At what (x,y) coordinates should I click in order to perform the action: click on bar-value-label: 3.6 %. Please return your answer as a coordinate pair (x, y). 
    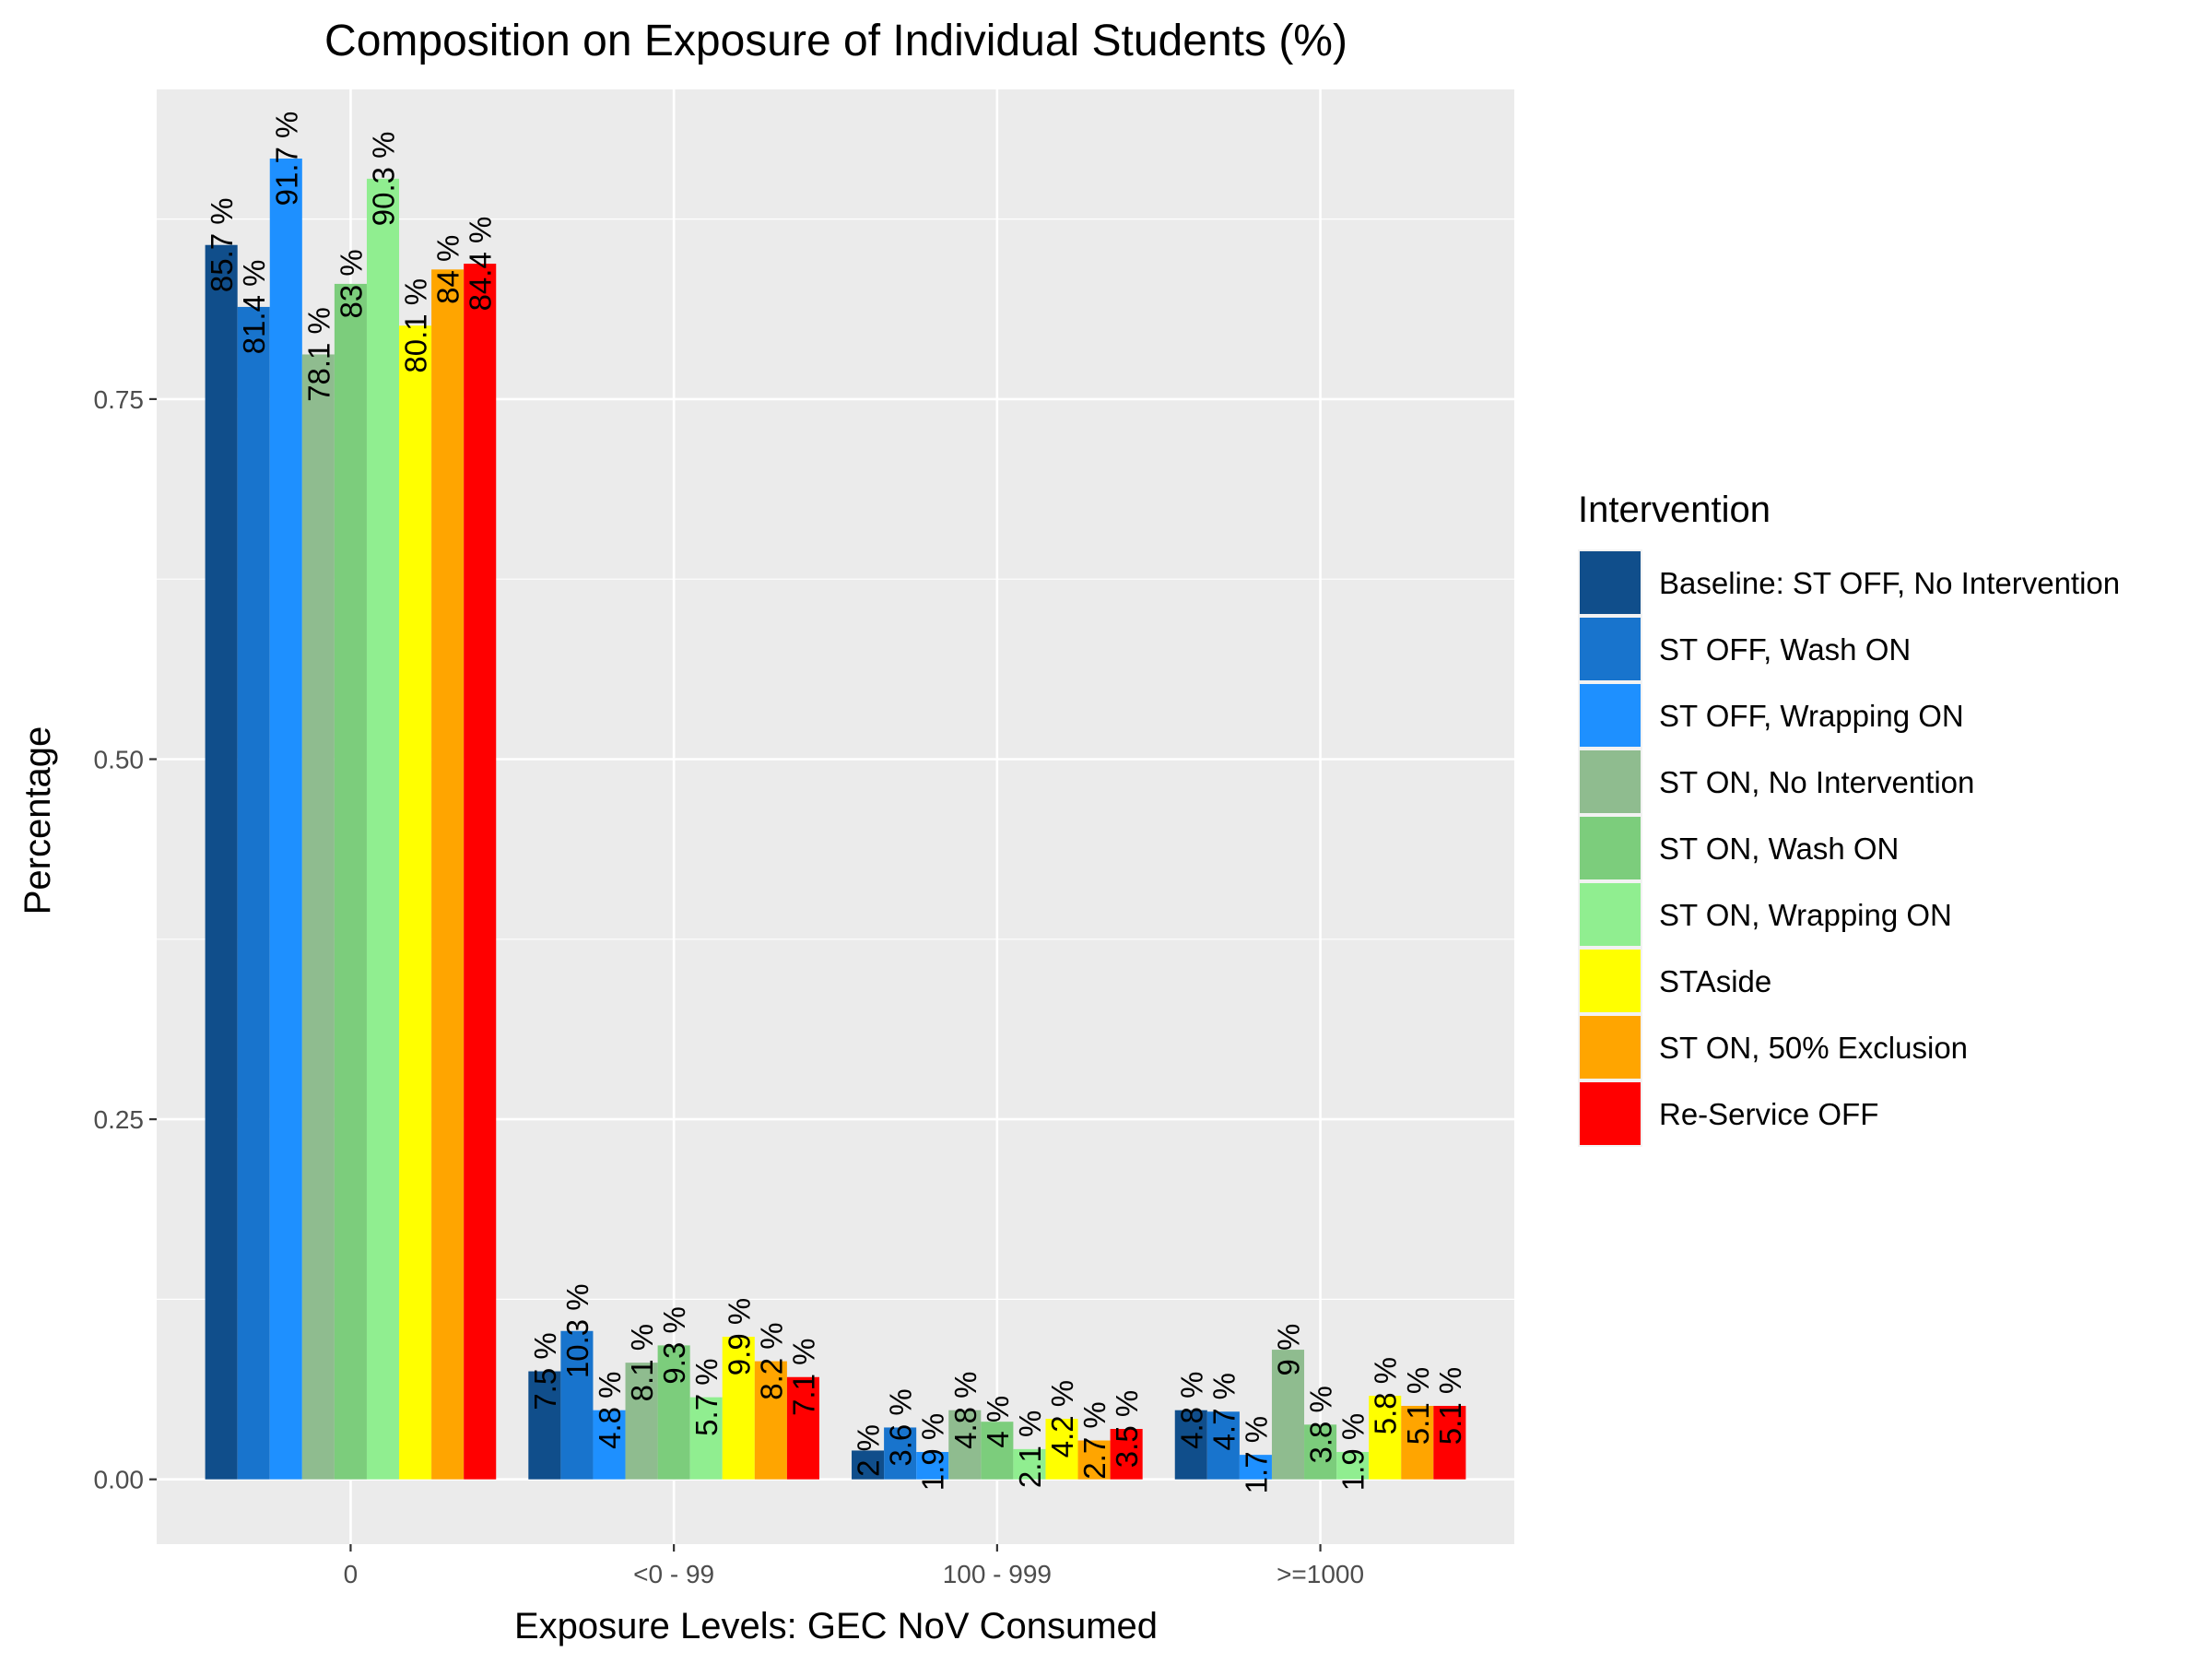
    Looking at the image, I should click on (901, 1427).